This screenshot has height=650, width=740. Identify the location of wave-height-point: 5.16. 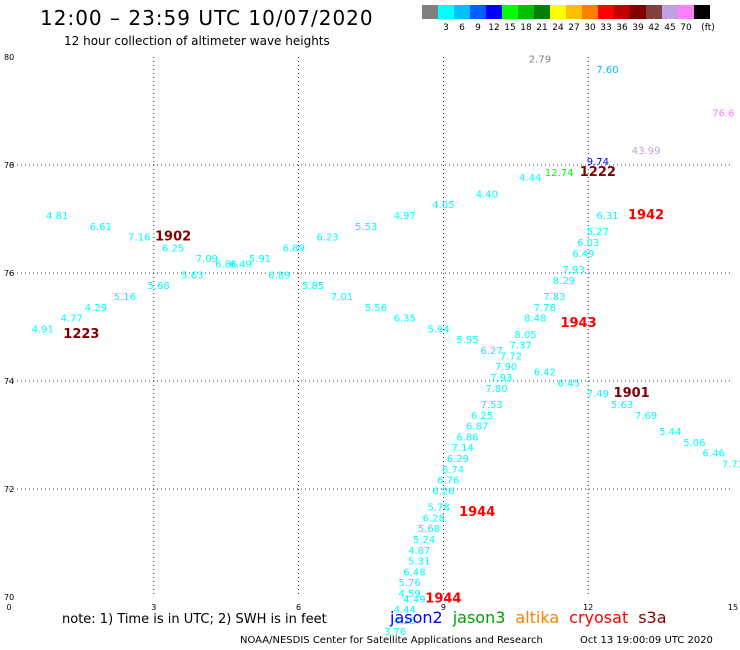
(125, 297).